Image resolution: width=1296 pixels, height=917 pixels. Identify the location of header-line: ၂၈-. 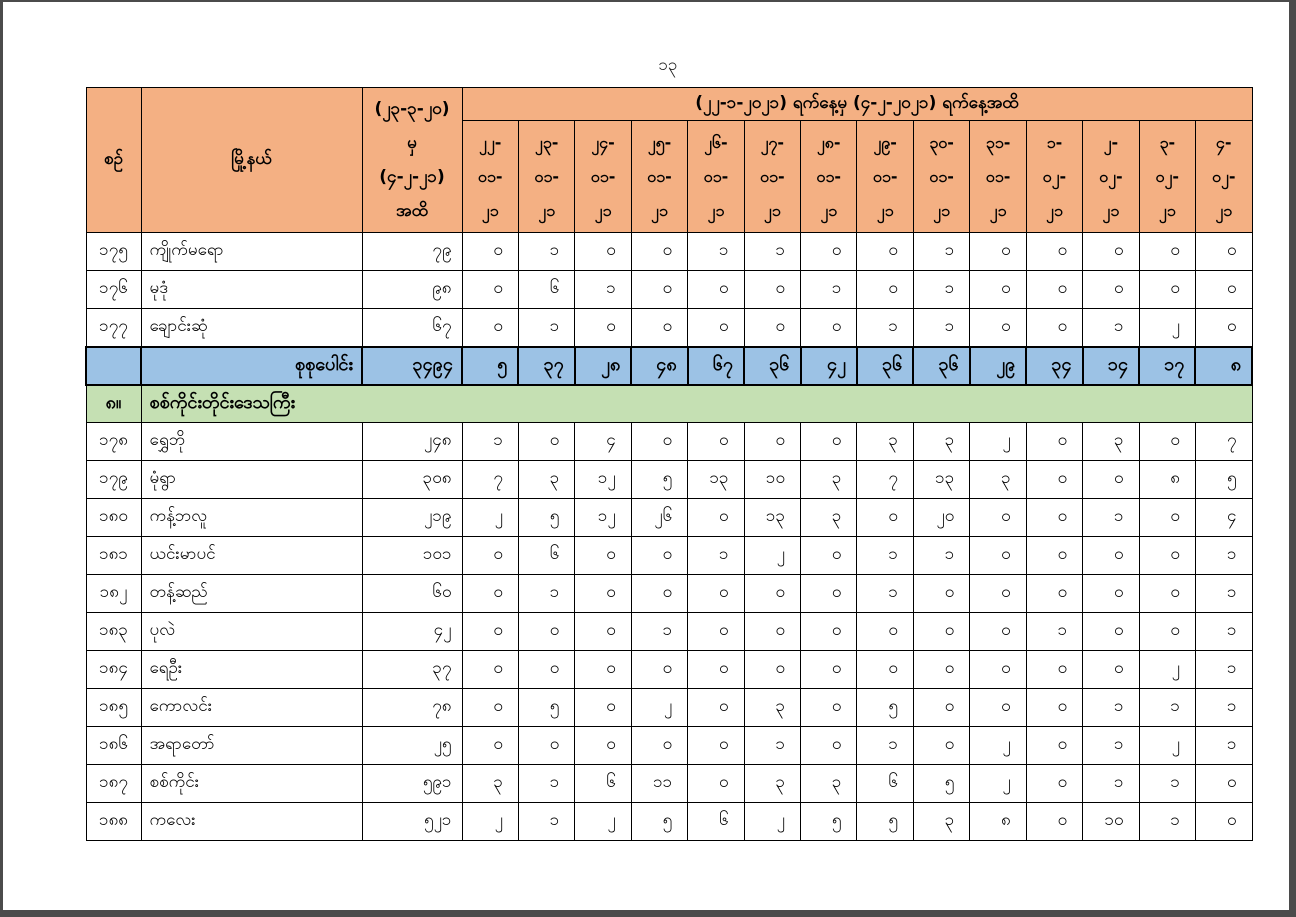
(828, 142).